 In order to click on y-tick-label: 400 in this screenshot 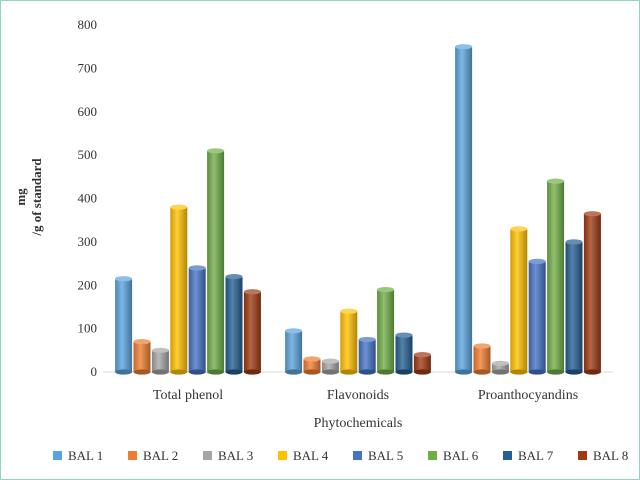, I will do `click(88, 198)`.